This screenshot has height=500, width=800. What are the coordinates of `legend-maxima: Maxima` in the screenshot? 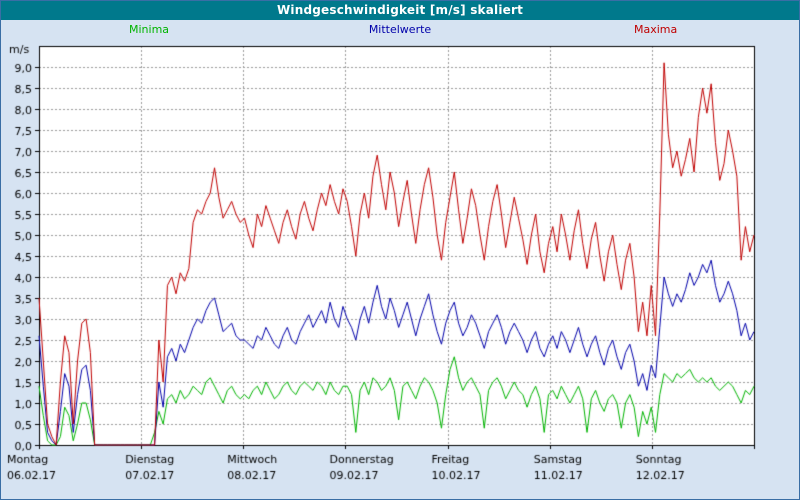 It's located at (656, 29).